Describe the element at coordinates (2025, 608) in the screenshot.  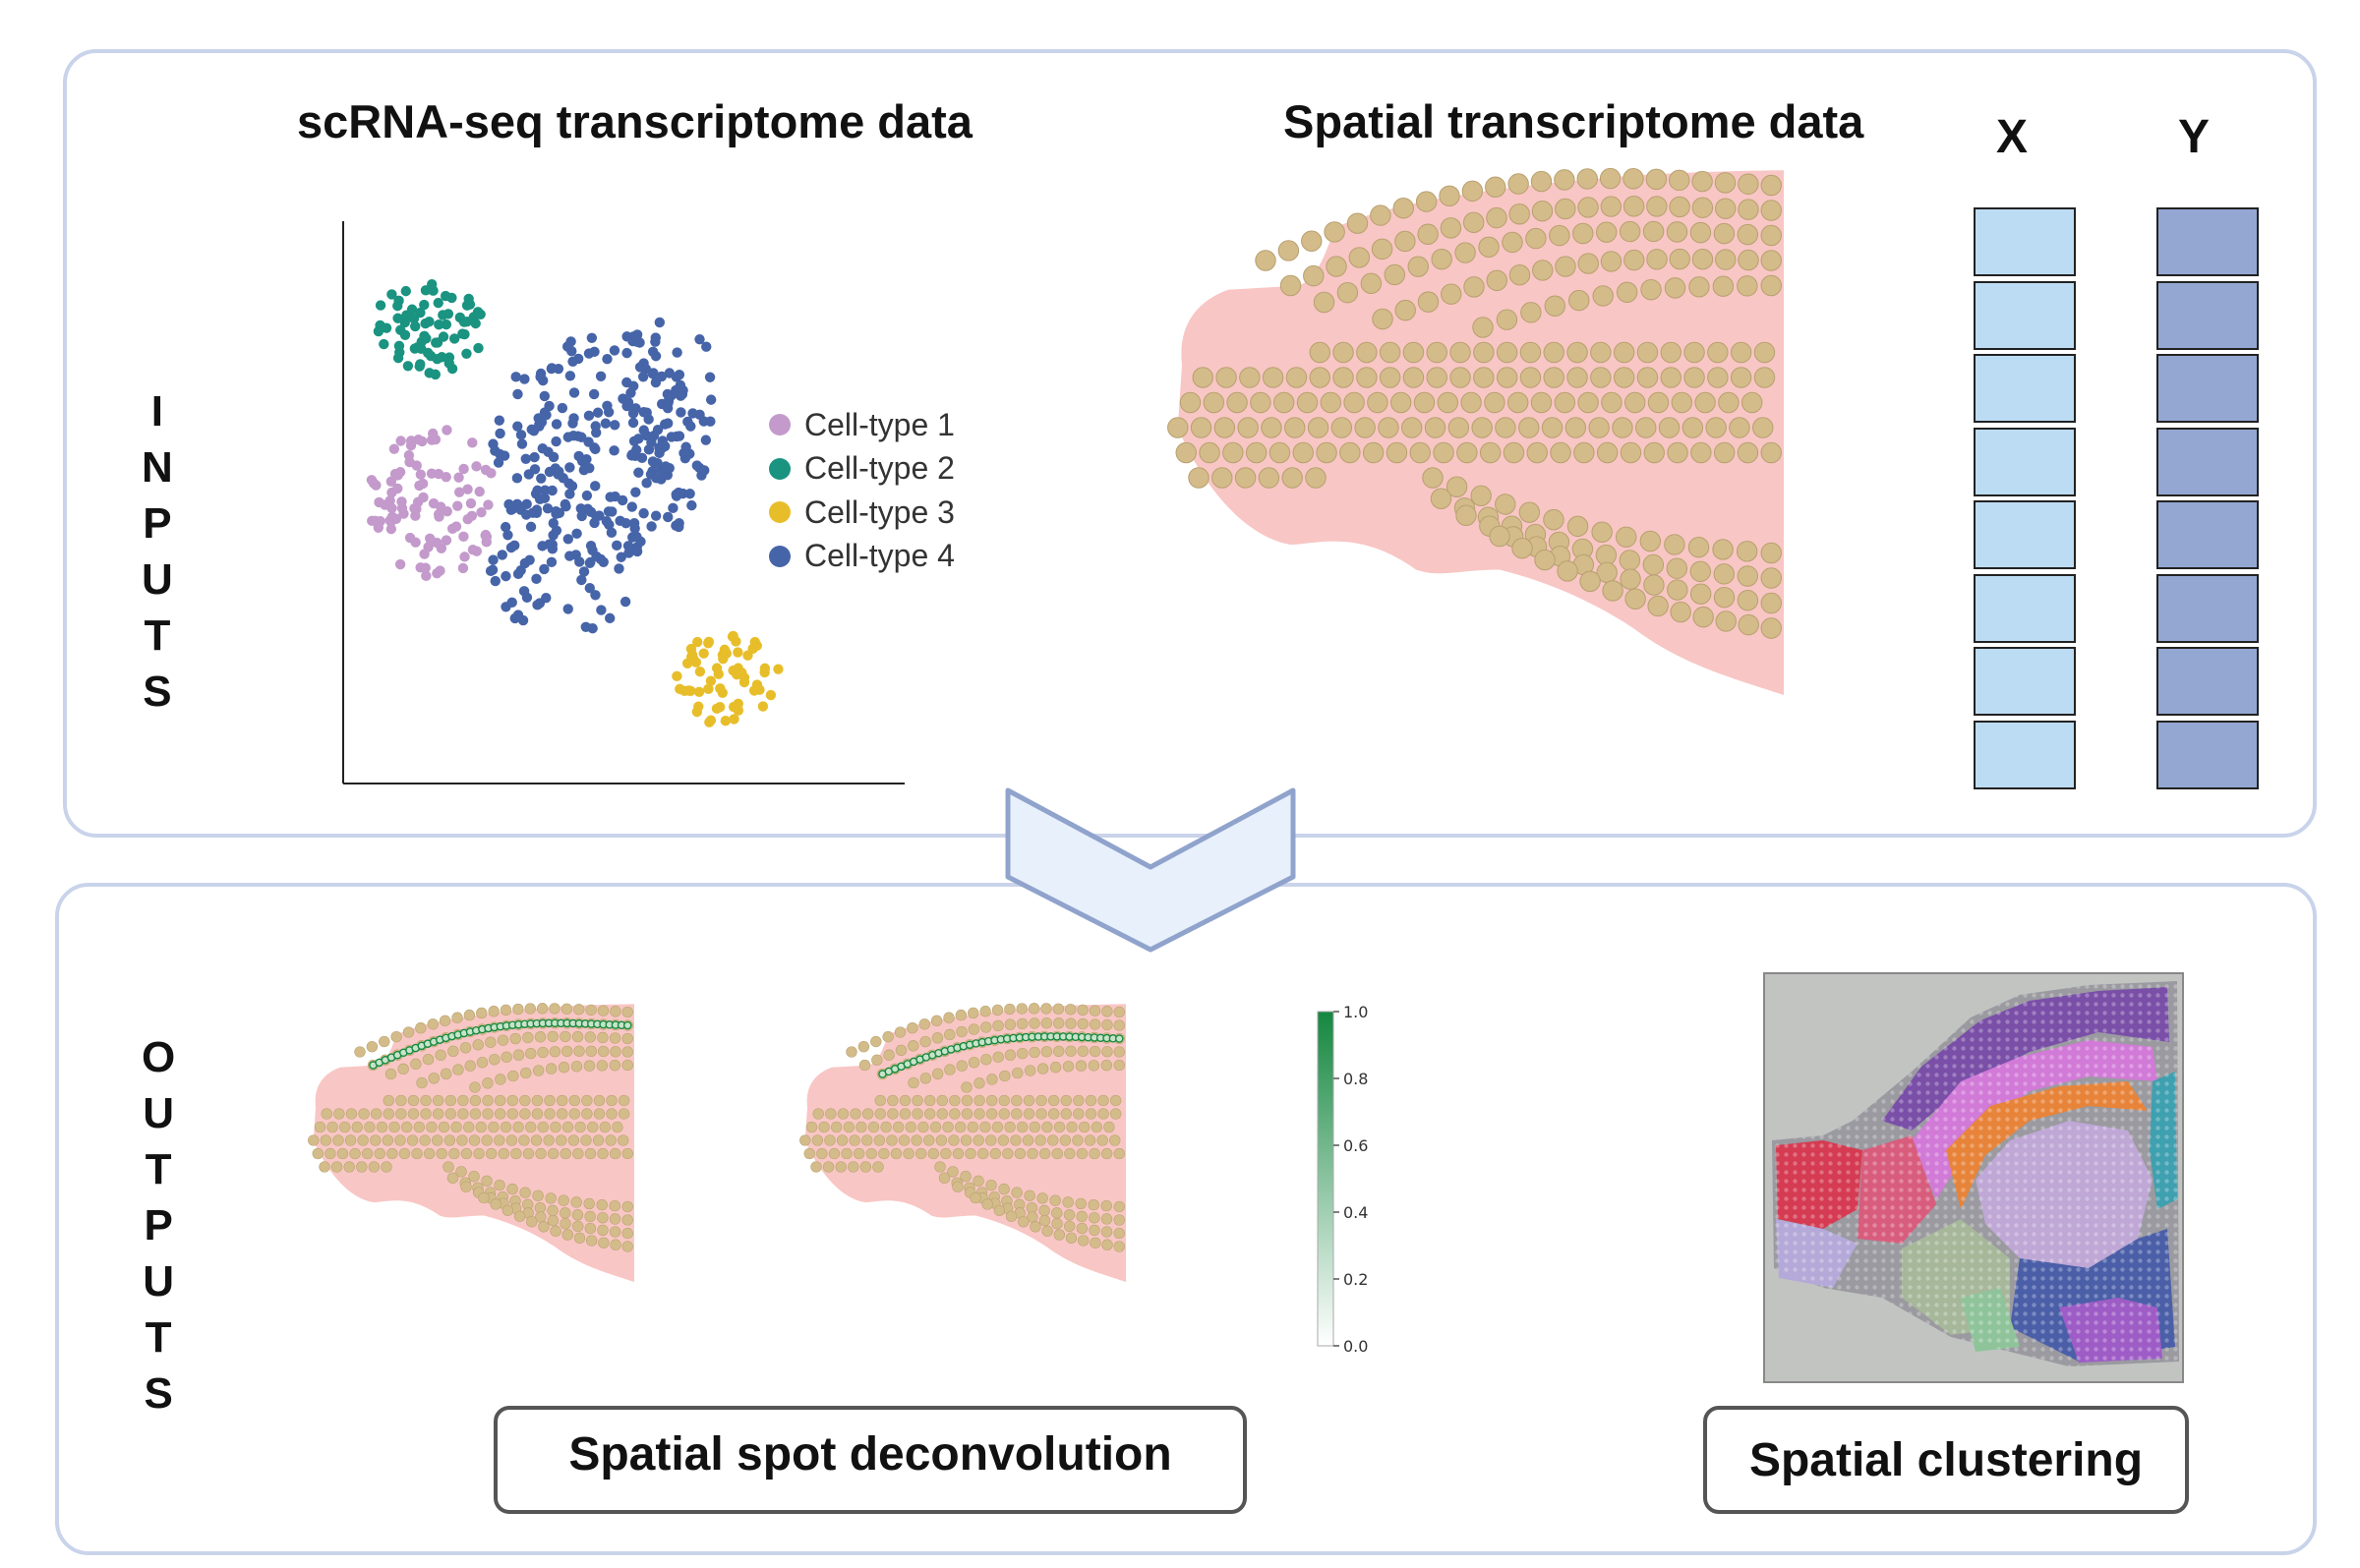
I see `x-coordinate-cell` at that location.